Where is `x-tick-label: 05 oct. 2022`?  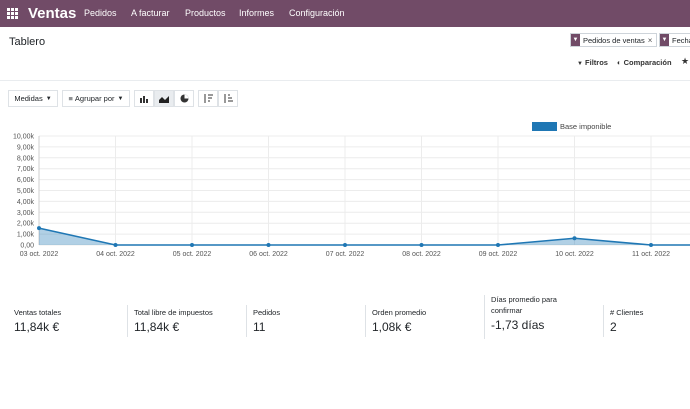
x-tick-label: 05 oct. 2022 is located at coordinates (192, 254).